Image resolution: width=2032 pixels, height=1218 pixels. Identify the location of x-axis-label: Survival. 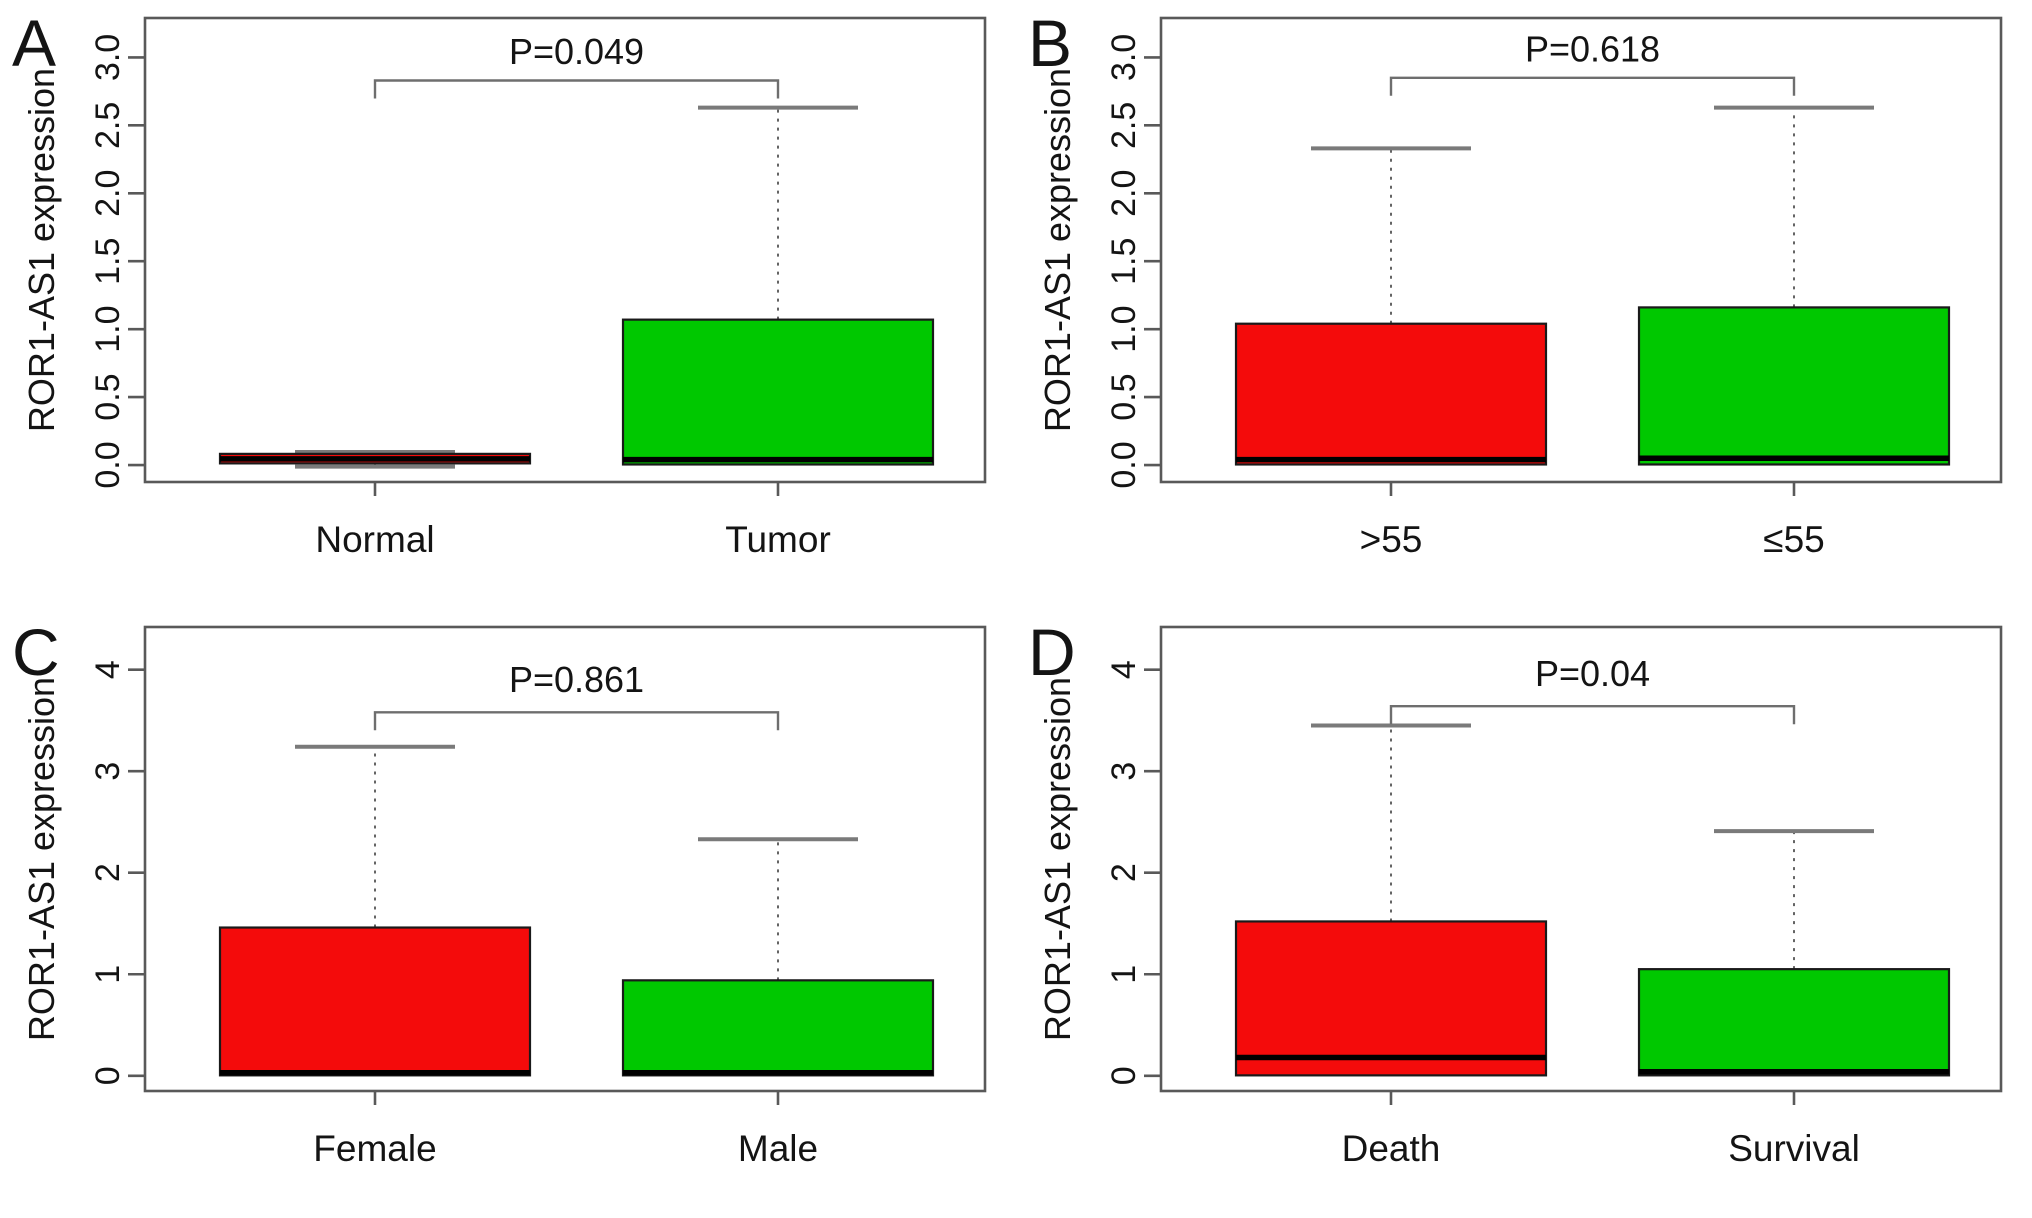
(1794, 1148).